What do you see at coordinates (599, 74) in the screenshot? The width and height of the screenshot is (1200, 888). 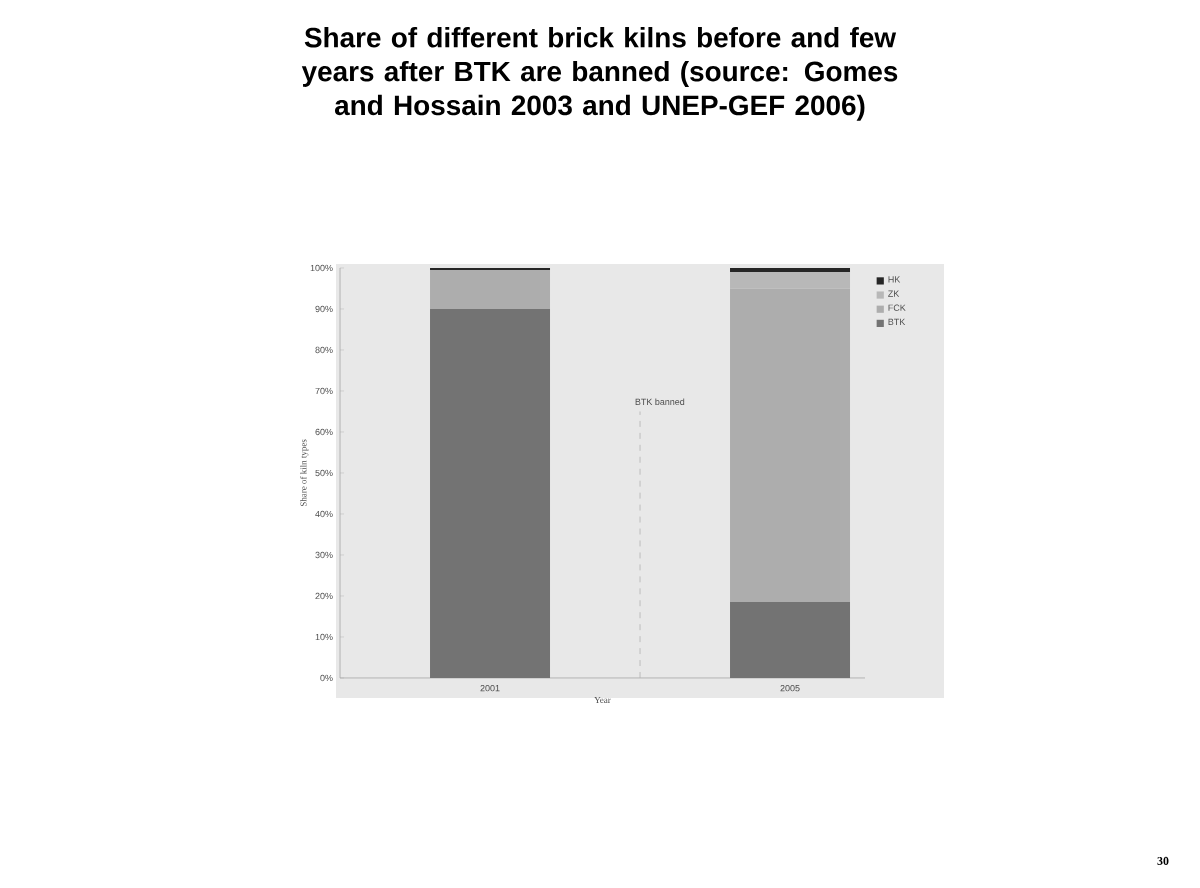 I see `chart-title: Share of different brick kilns before and few years after BTK are banned (source: Gomes and Hossain 2003 and UNEP-GEF 2006)` at bounding box center [599, 74].